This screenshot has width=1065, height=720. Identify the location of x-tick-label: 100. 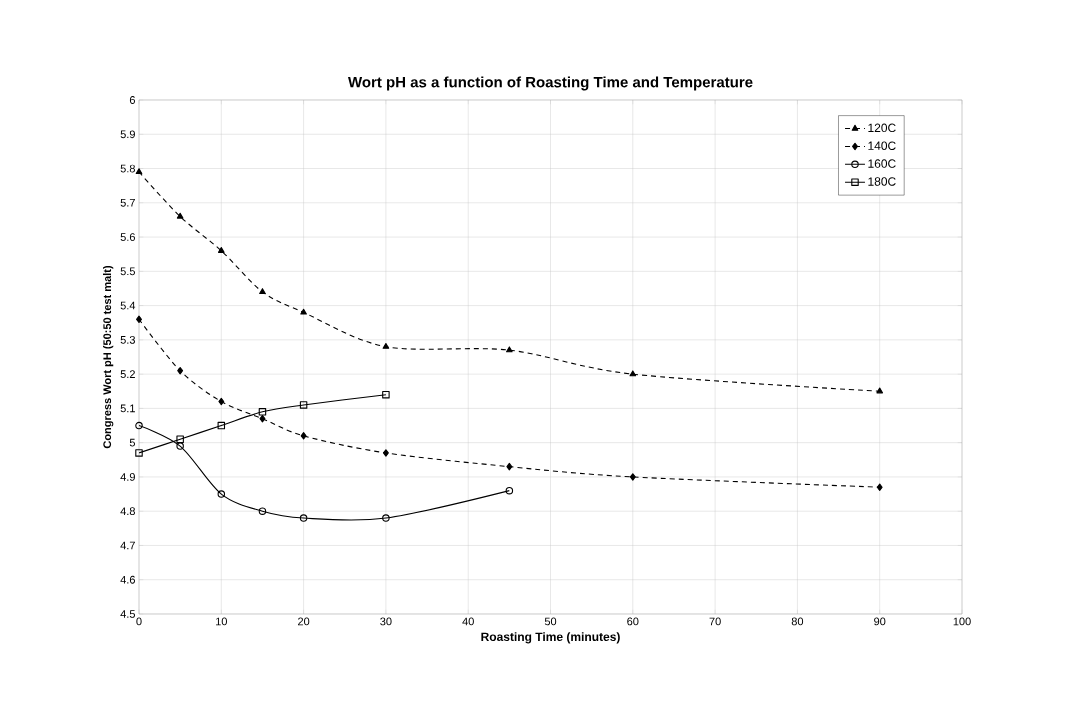
(962, 621).